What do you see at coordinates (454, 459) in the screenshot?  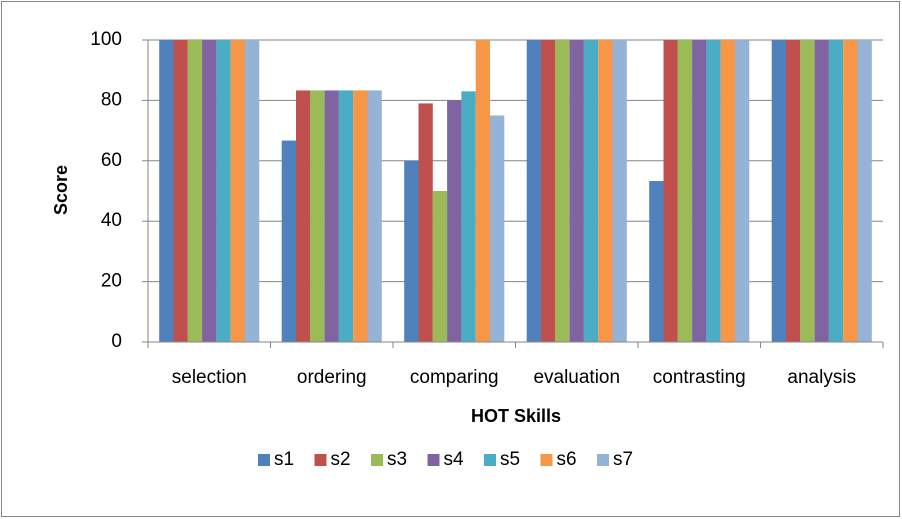 I see `legend-label: s4` at bounding box center [454, 459].